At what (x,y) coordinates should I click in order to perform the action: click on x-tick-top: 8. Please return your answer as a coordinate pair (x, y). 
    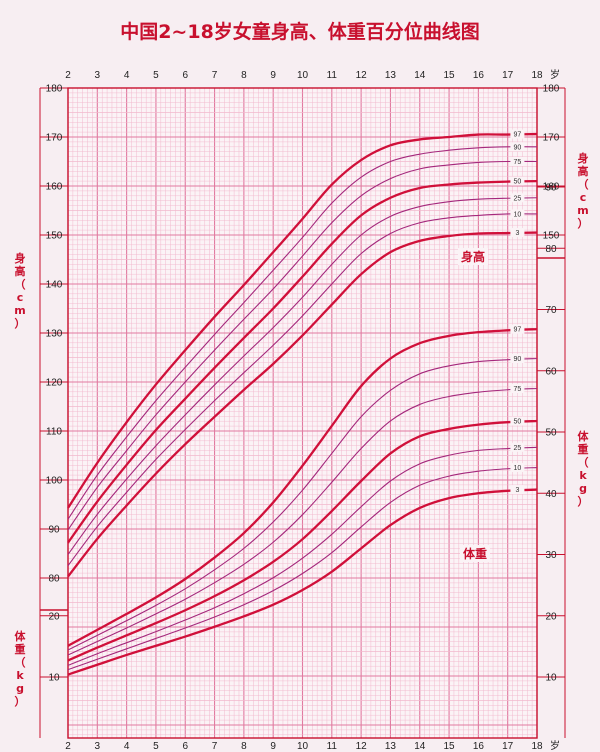
    Looking at the image, I should click on (244, 75).